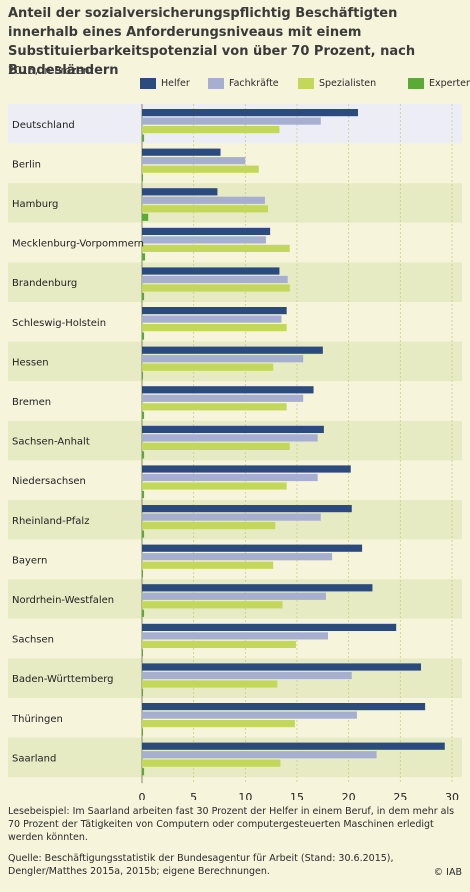 The width and height of the screenshot is (470, 892). What do you see at coordinates (349, 795) in the screenshot?
I see `x-tick-label: 20` at bounding box center [349, 795].